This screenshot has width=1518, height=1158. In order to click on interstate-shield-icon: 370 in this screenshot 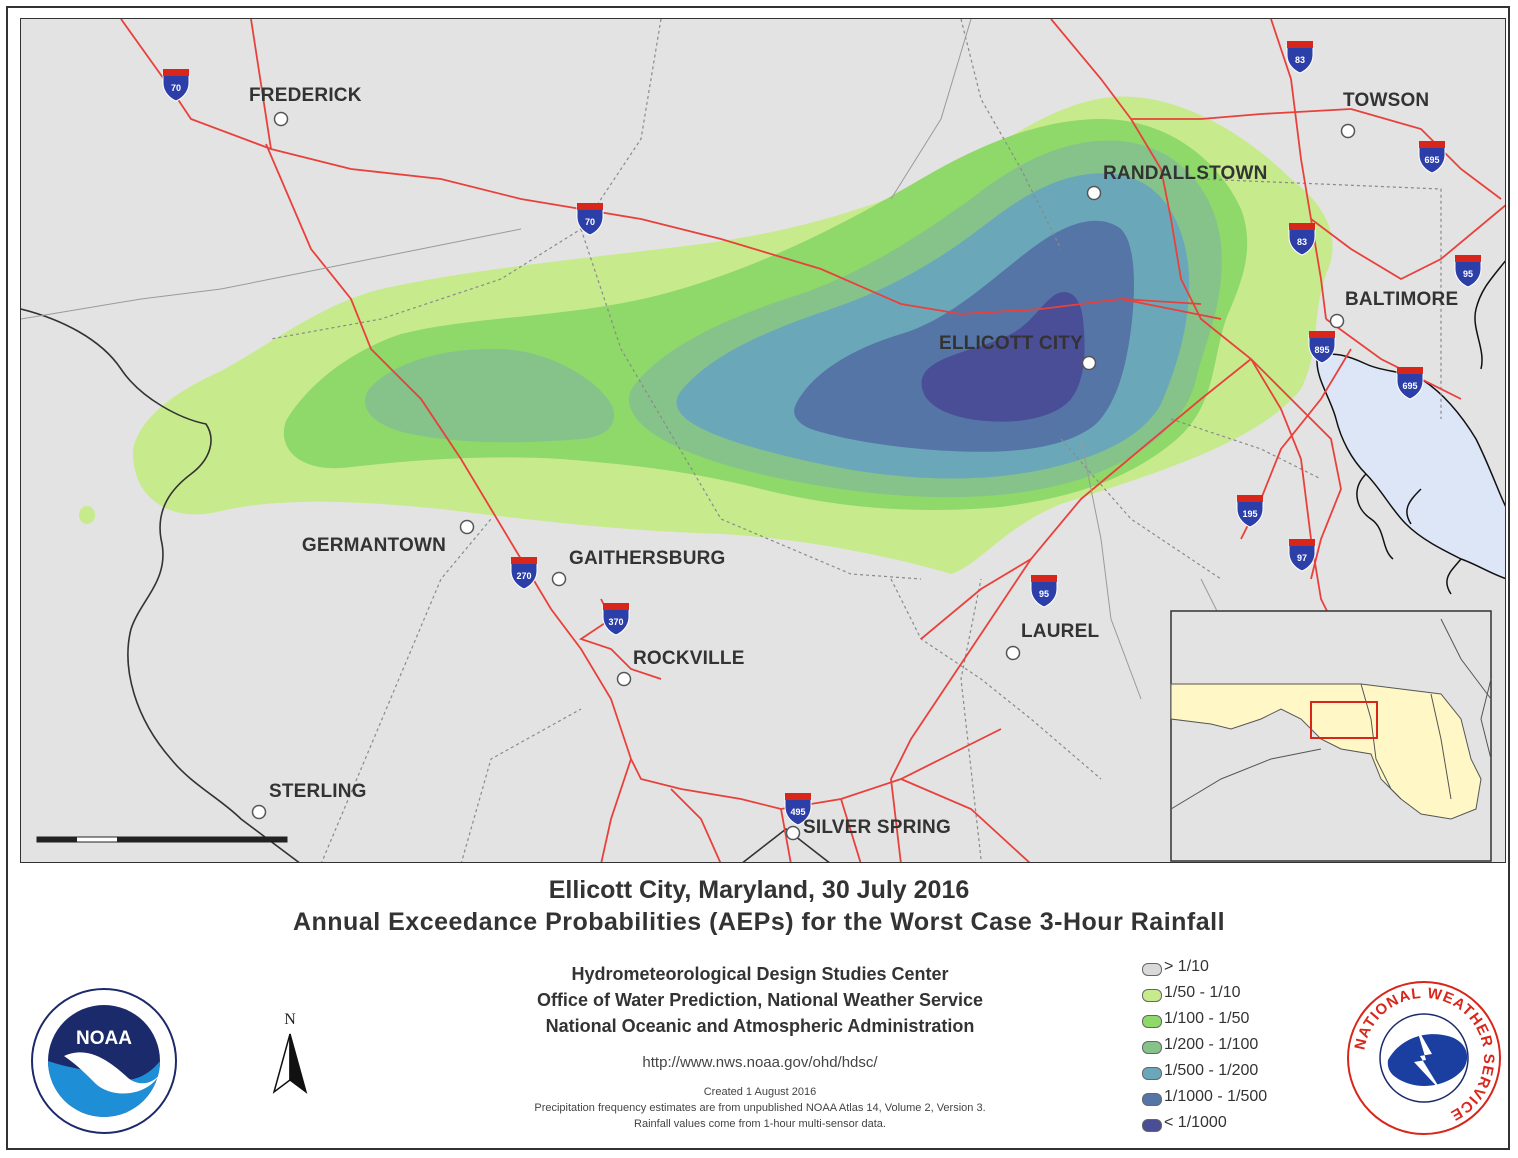, I will do `click(616, 619)`.